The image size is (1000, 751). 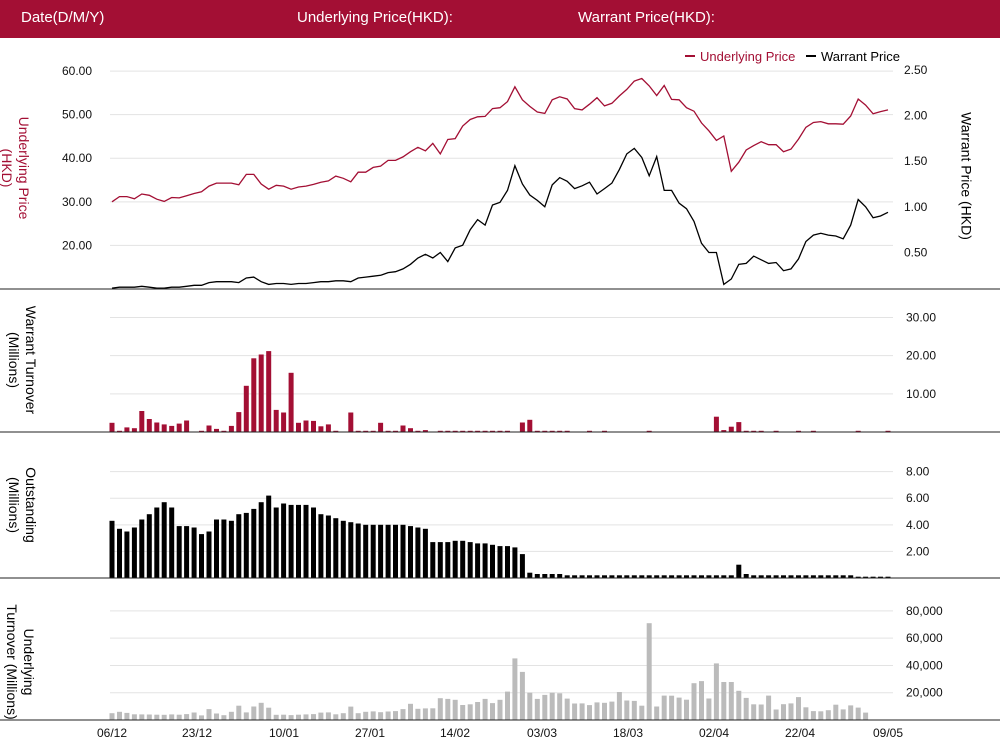 What do you see at coordinates (747, 56) in the screenshot?
I see `legend-label: Underlying Price` at bounding box center [747, 56].